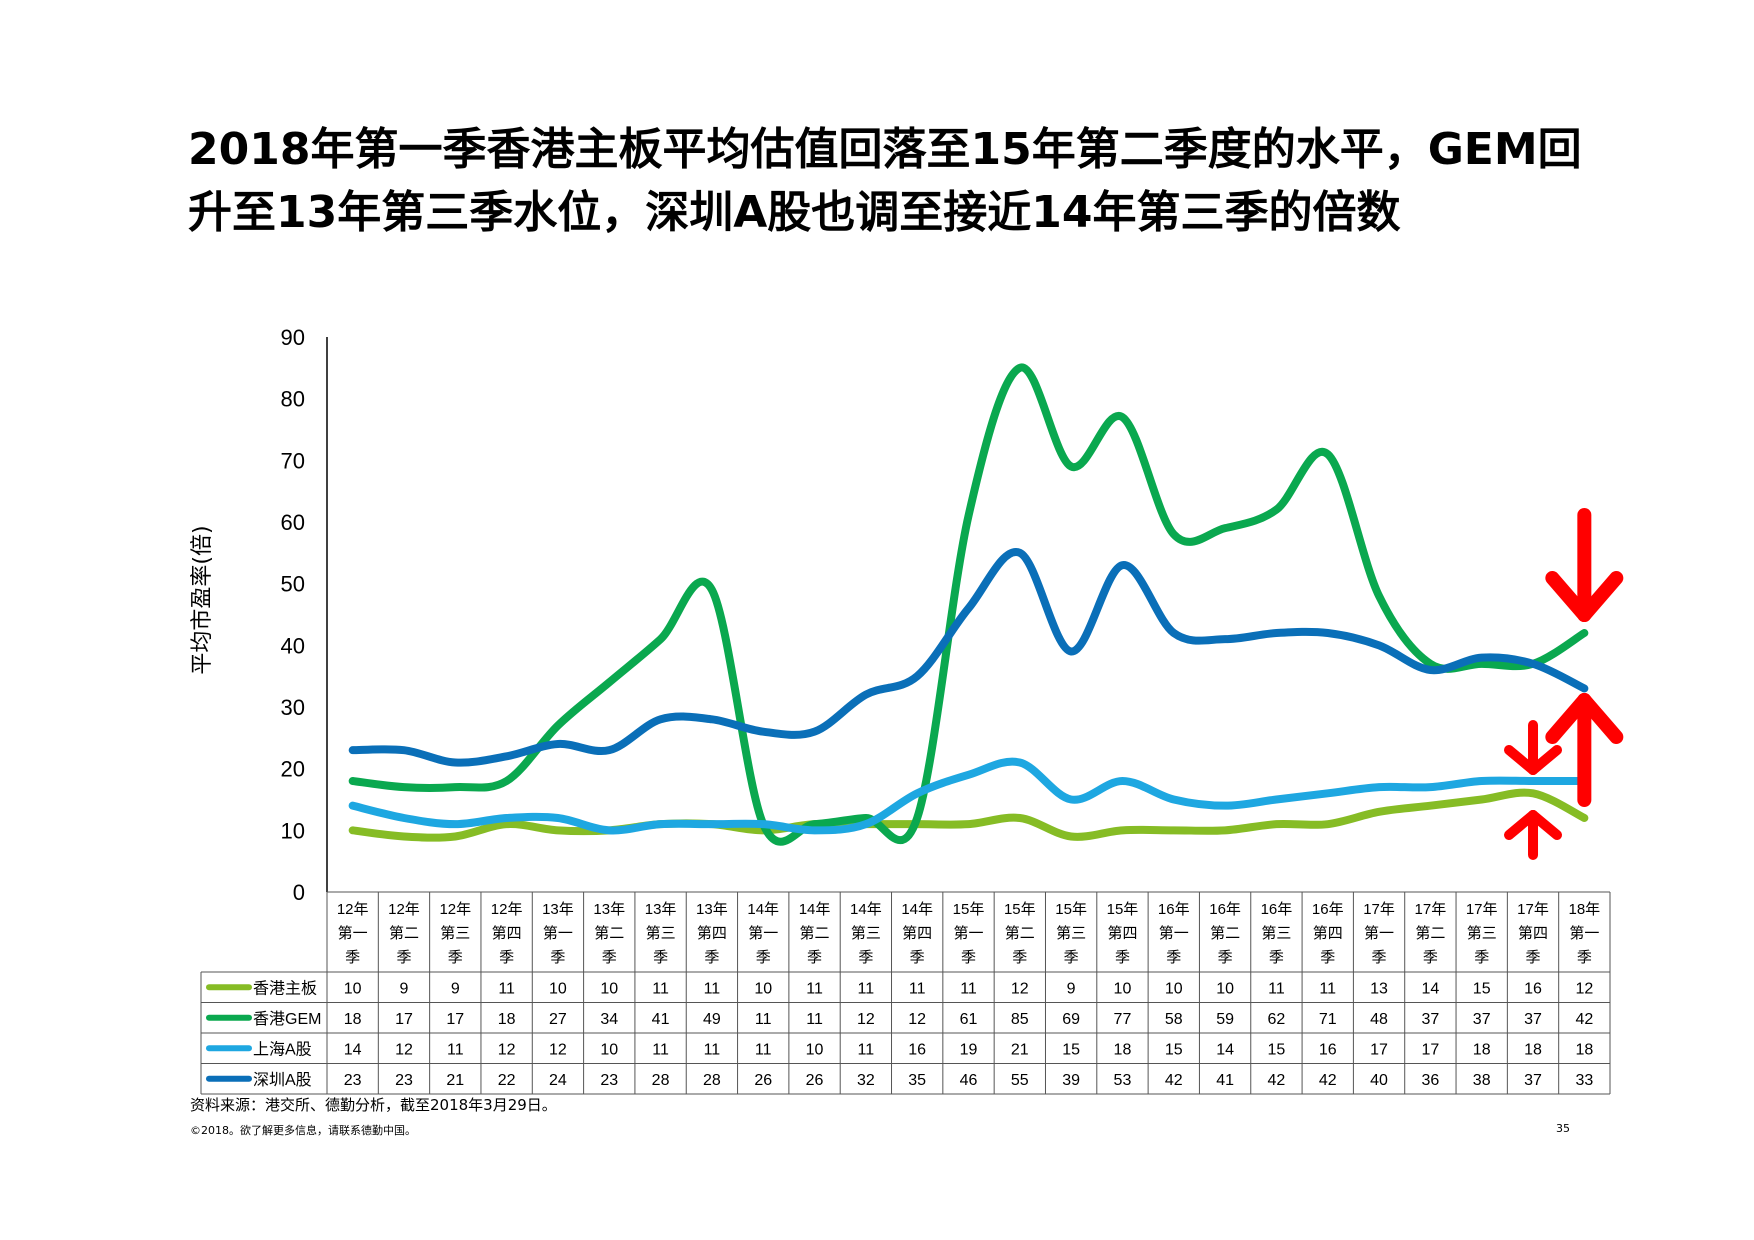  What do you see at coordinates (712, 1080) in the screenshot?
I see `table-cell: 28` at bounding box center [712, 1080].